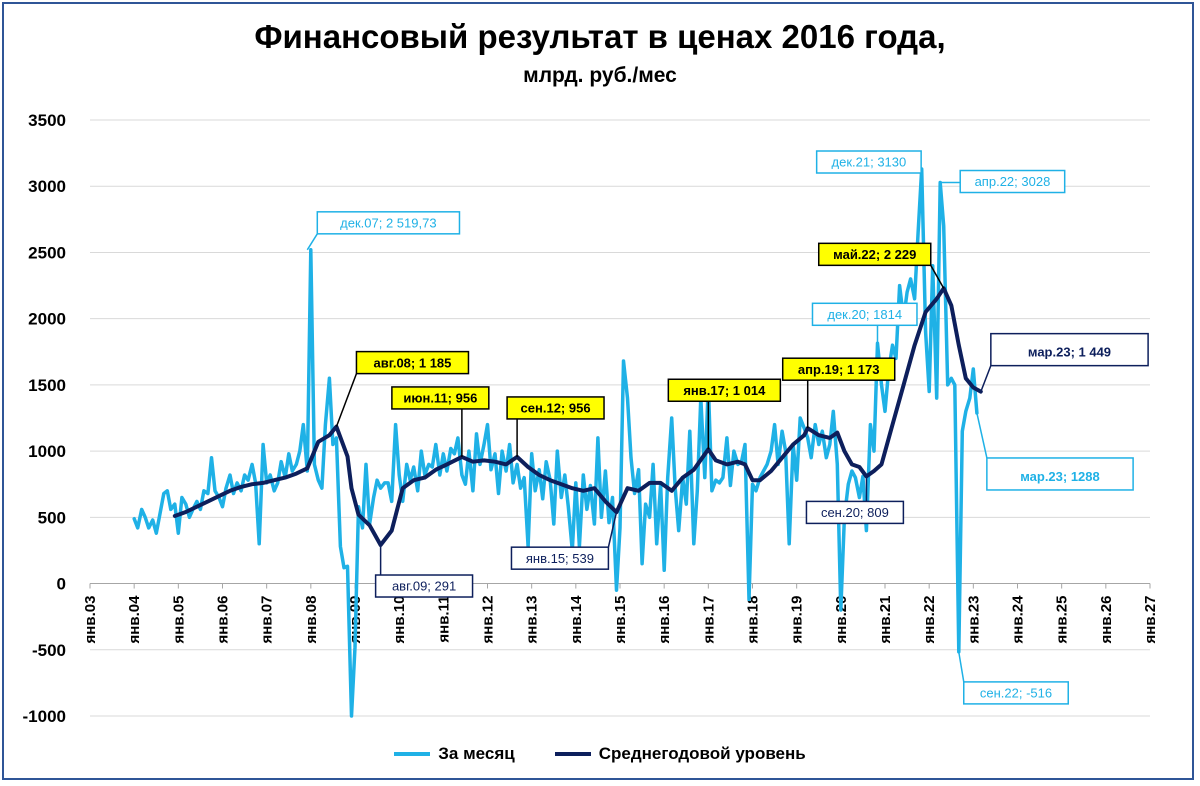 The width and height of the screenshot is (1200, 786). Describe the element at coordinates (90, 620) in the screenshot. I see `x-tick-label: янв.03` at that location.